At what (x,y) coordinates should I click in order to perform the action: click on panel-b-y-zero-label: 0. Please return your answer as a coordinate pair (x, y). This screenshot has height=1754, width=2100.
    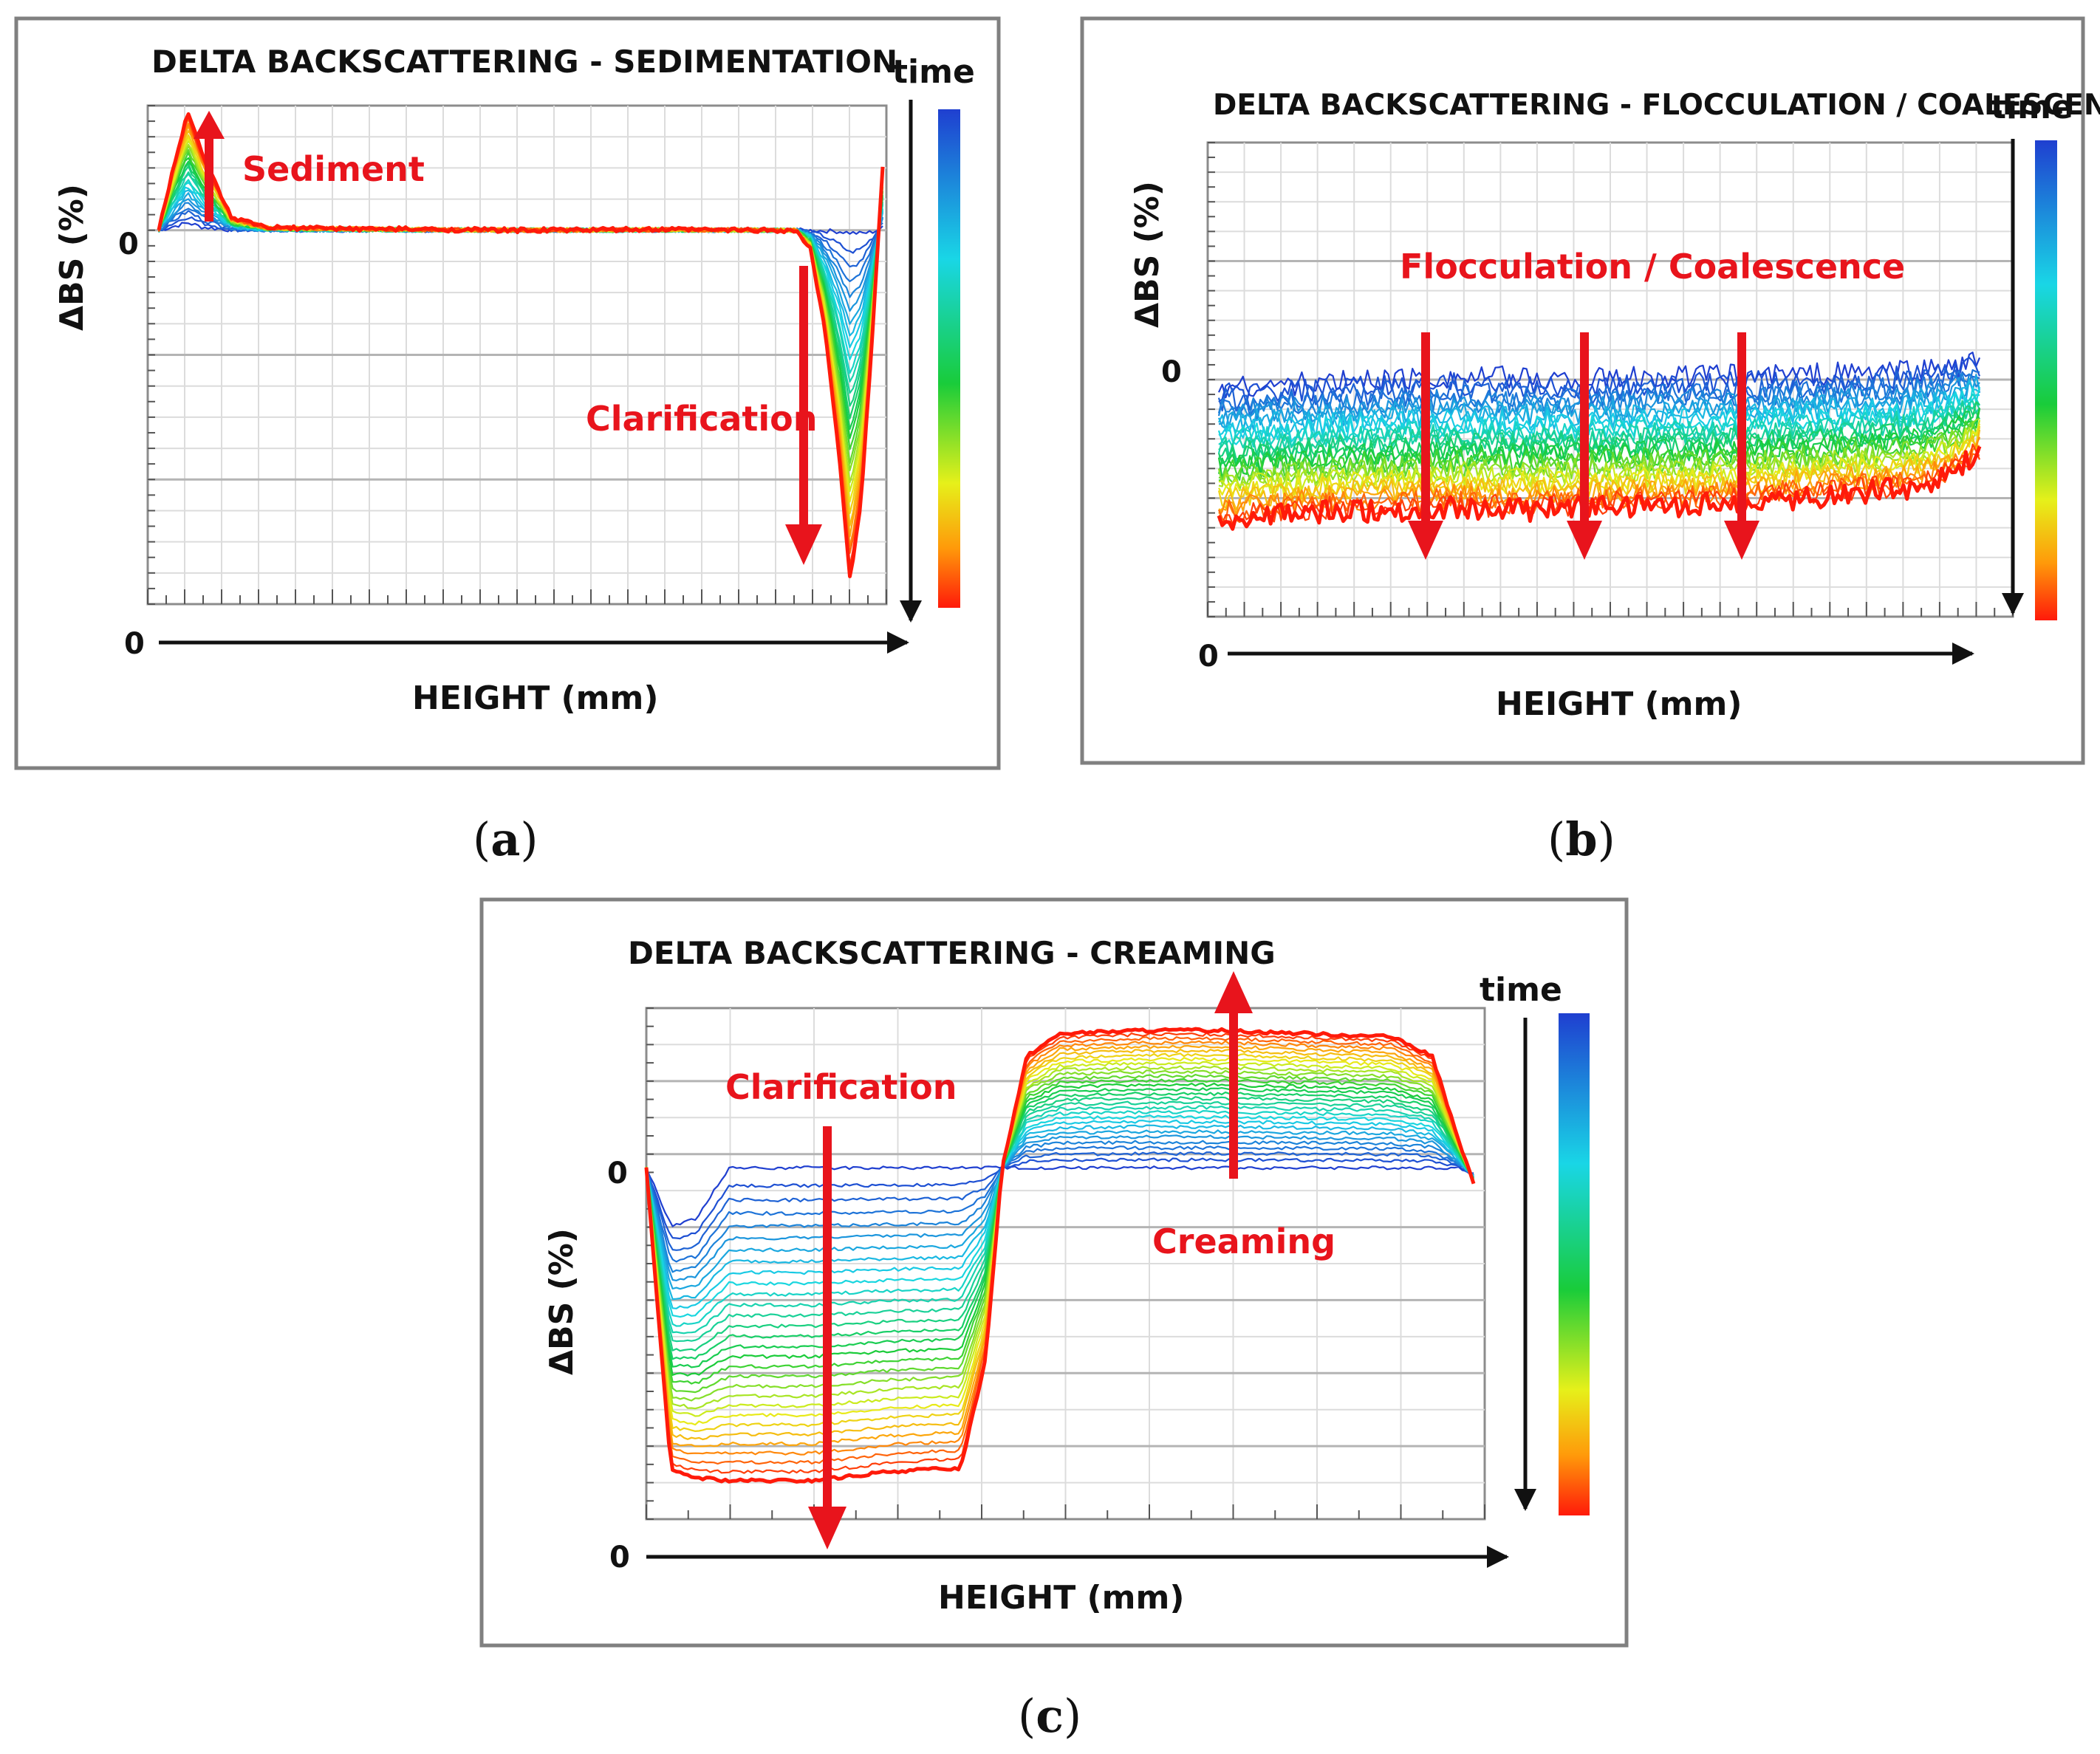
    Looking at the image, I should click on (1171, 372).